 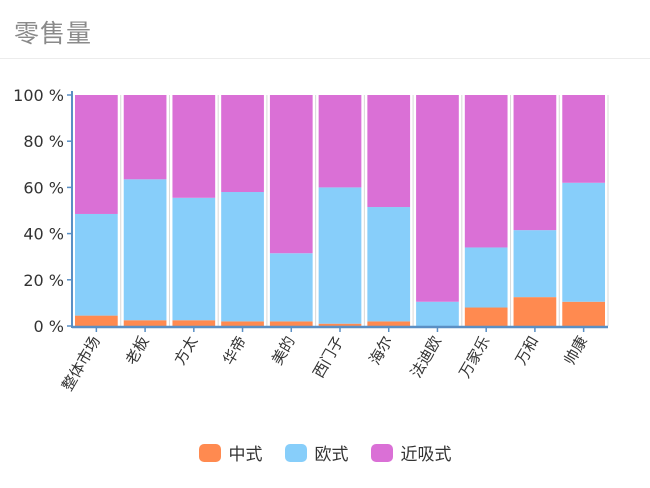 What do you see at coordinates (137, 350) in the screenshot?
I see `x-tick-label: 老板` at bounding box center [137, 350].